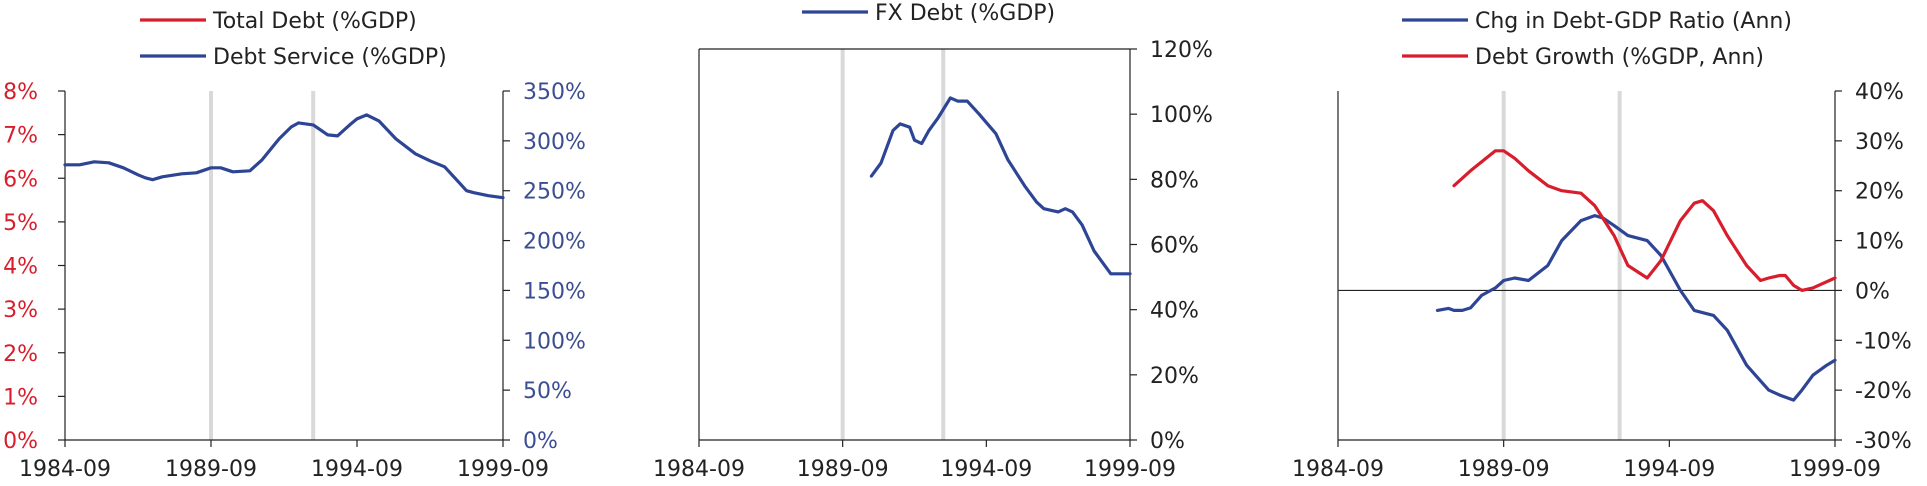 The height and width of the screenshot is (486, 1927). I want to click on y-right-tick-label: 80%, so click(1174, 180).